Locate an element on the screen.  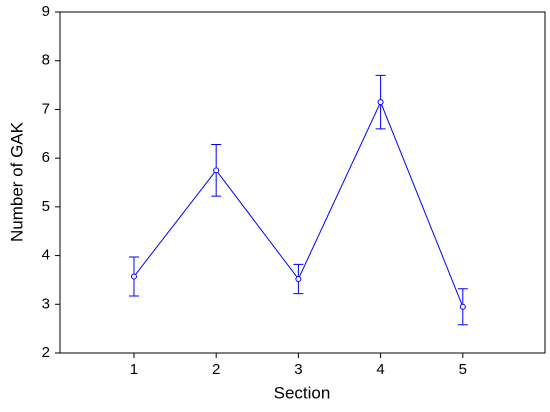
y-tick-label: 6 is located at coordinates (46, 157).